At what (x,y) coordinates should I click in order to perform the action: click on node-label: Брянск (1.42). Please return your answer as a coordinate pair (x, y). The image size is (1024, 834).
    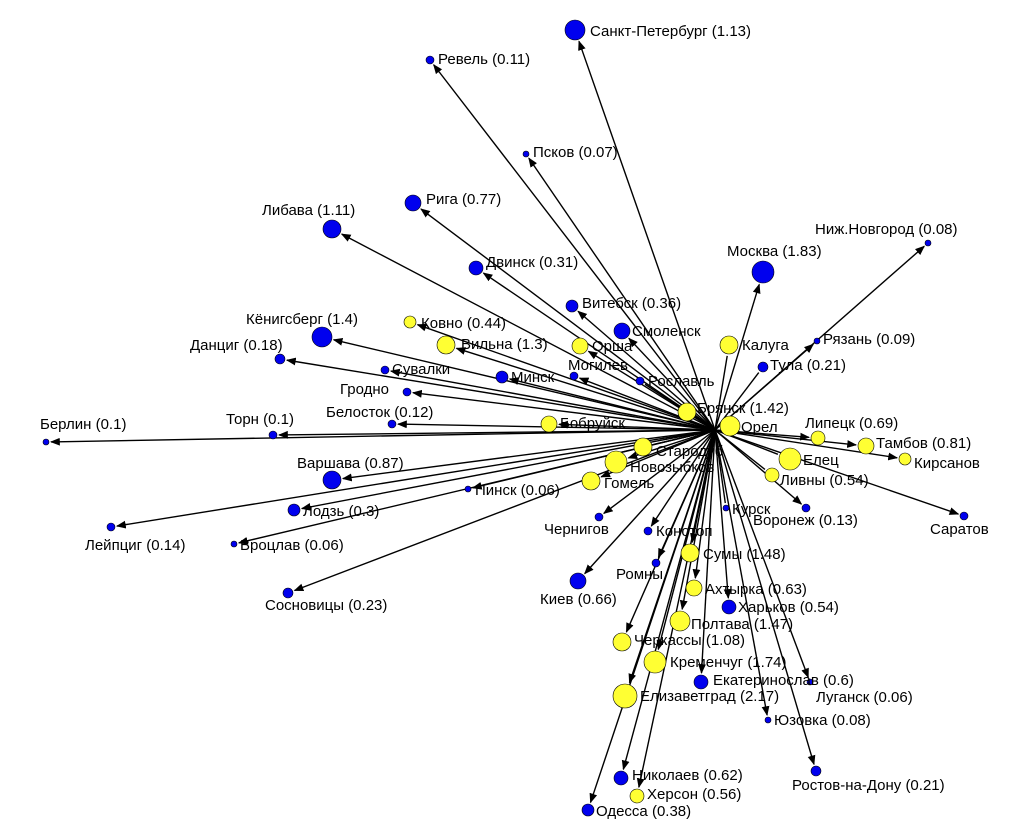
    Looking at the image, I should click on (743, 408).